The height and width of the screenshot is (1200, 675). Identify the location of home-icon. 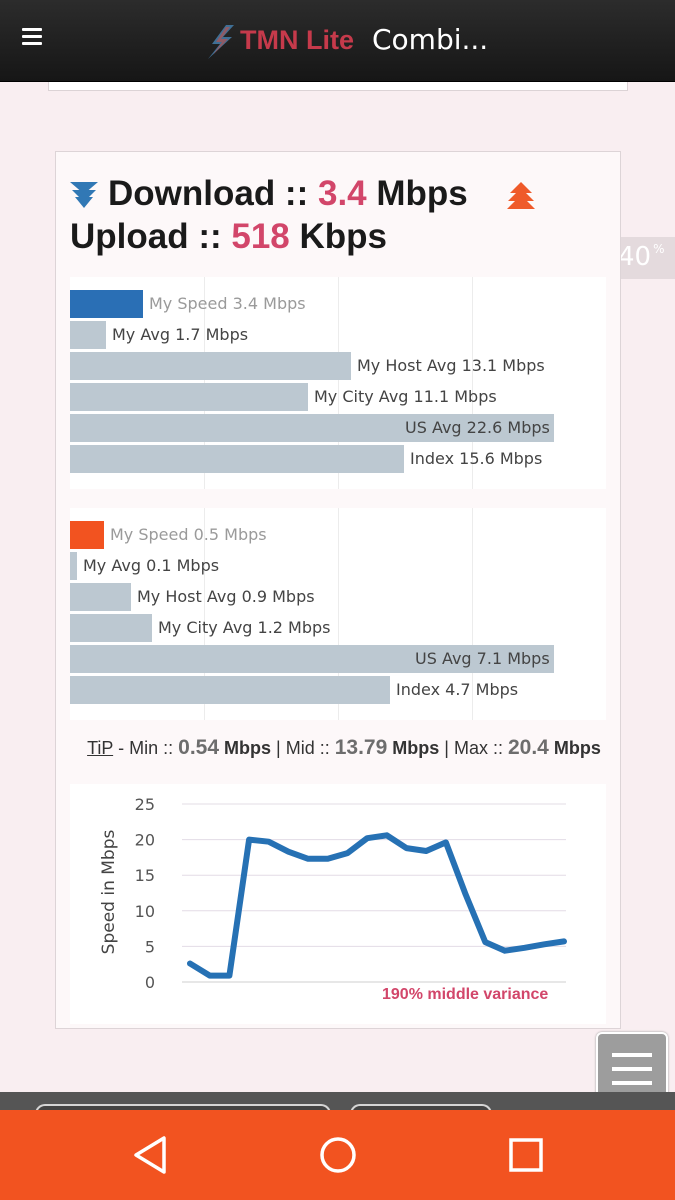
(338, 1155).